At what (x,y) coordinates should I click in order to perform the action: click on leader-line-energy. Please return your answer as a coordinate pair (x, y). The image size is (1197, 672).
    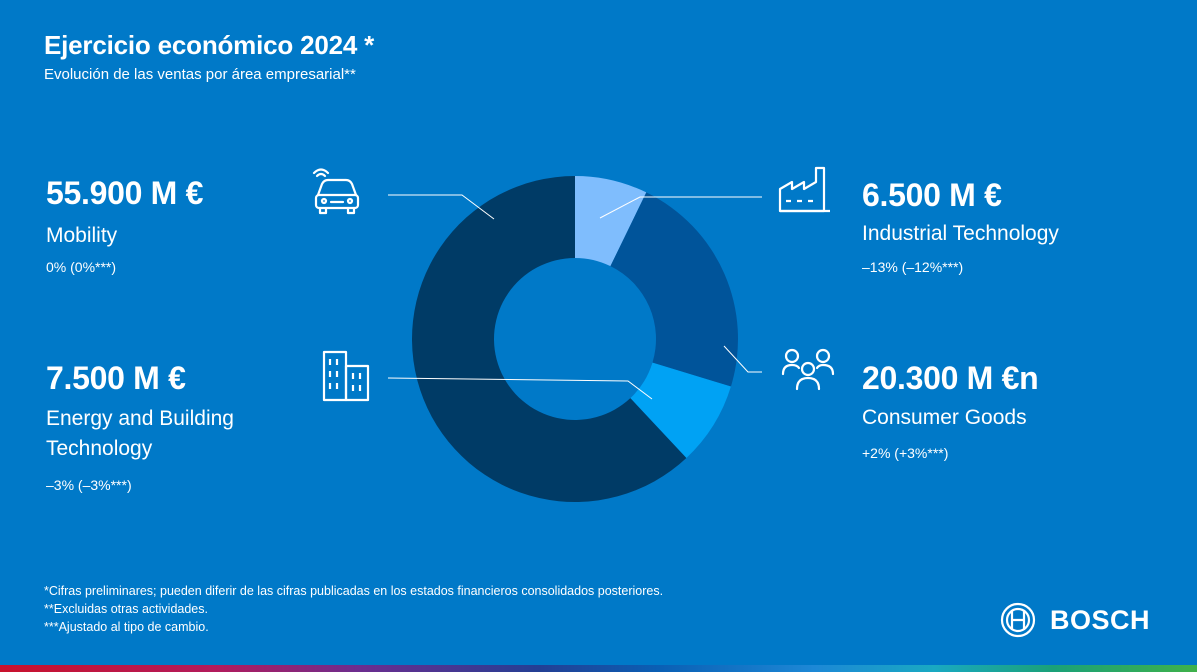
    Looking at the image, I should click on (520, 388).